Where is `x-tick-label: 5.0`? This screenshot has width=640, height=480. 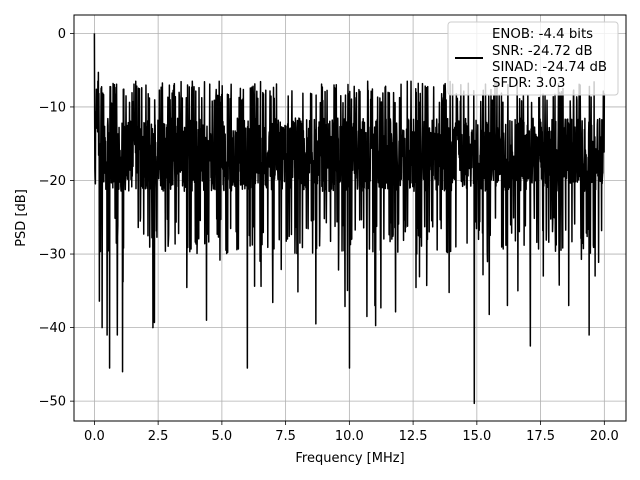 x-tick-label: 5.0 is located at coordinates (222, 436).